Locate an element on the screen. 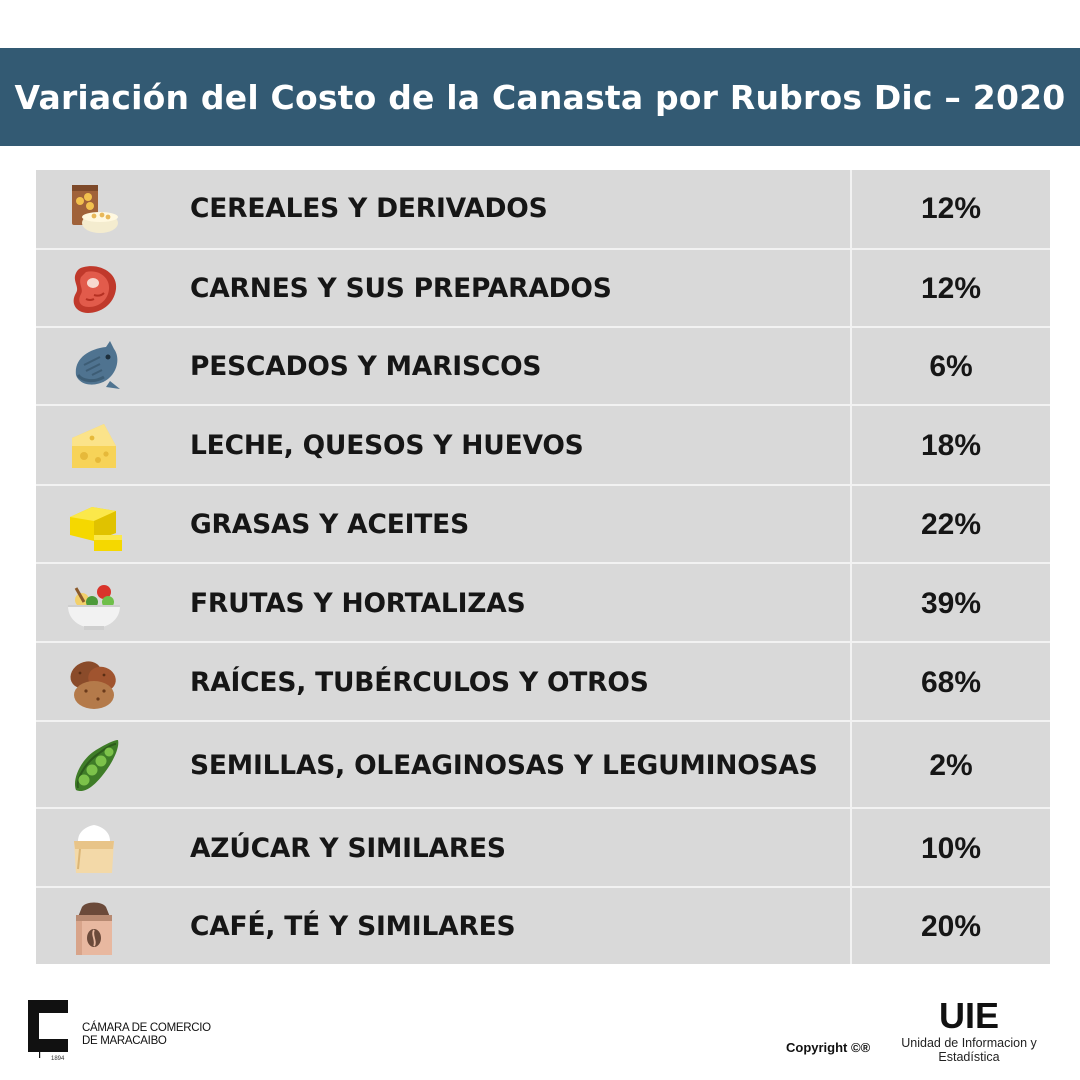 The image size is (1080, 1080). row-value: 2% is located at coordinates (951, 765).